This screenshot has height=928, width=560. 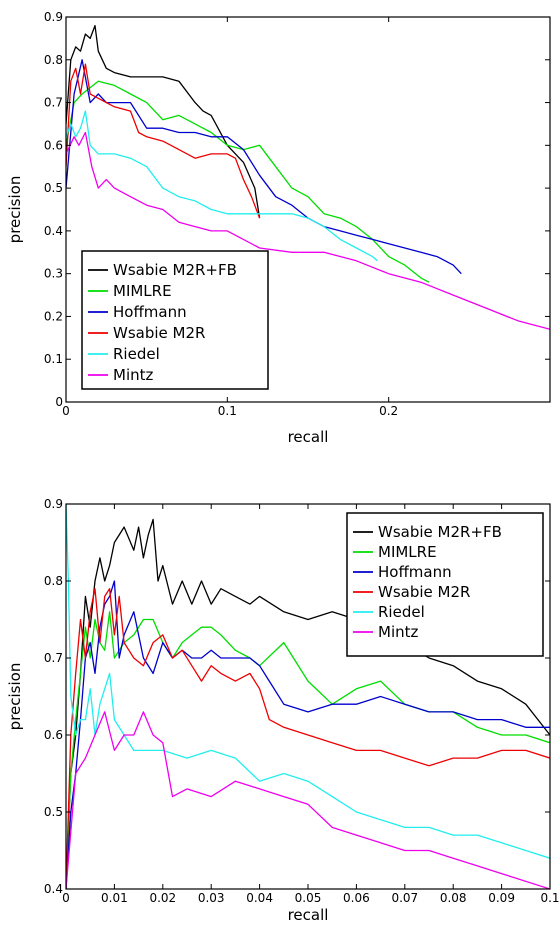 What do you see at coordinates (53, 316) in the screenshot?
I see `y-tick-label: 0.2` at bounding box center [53, 316].